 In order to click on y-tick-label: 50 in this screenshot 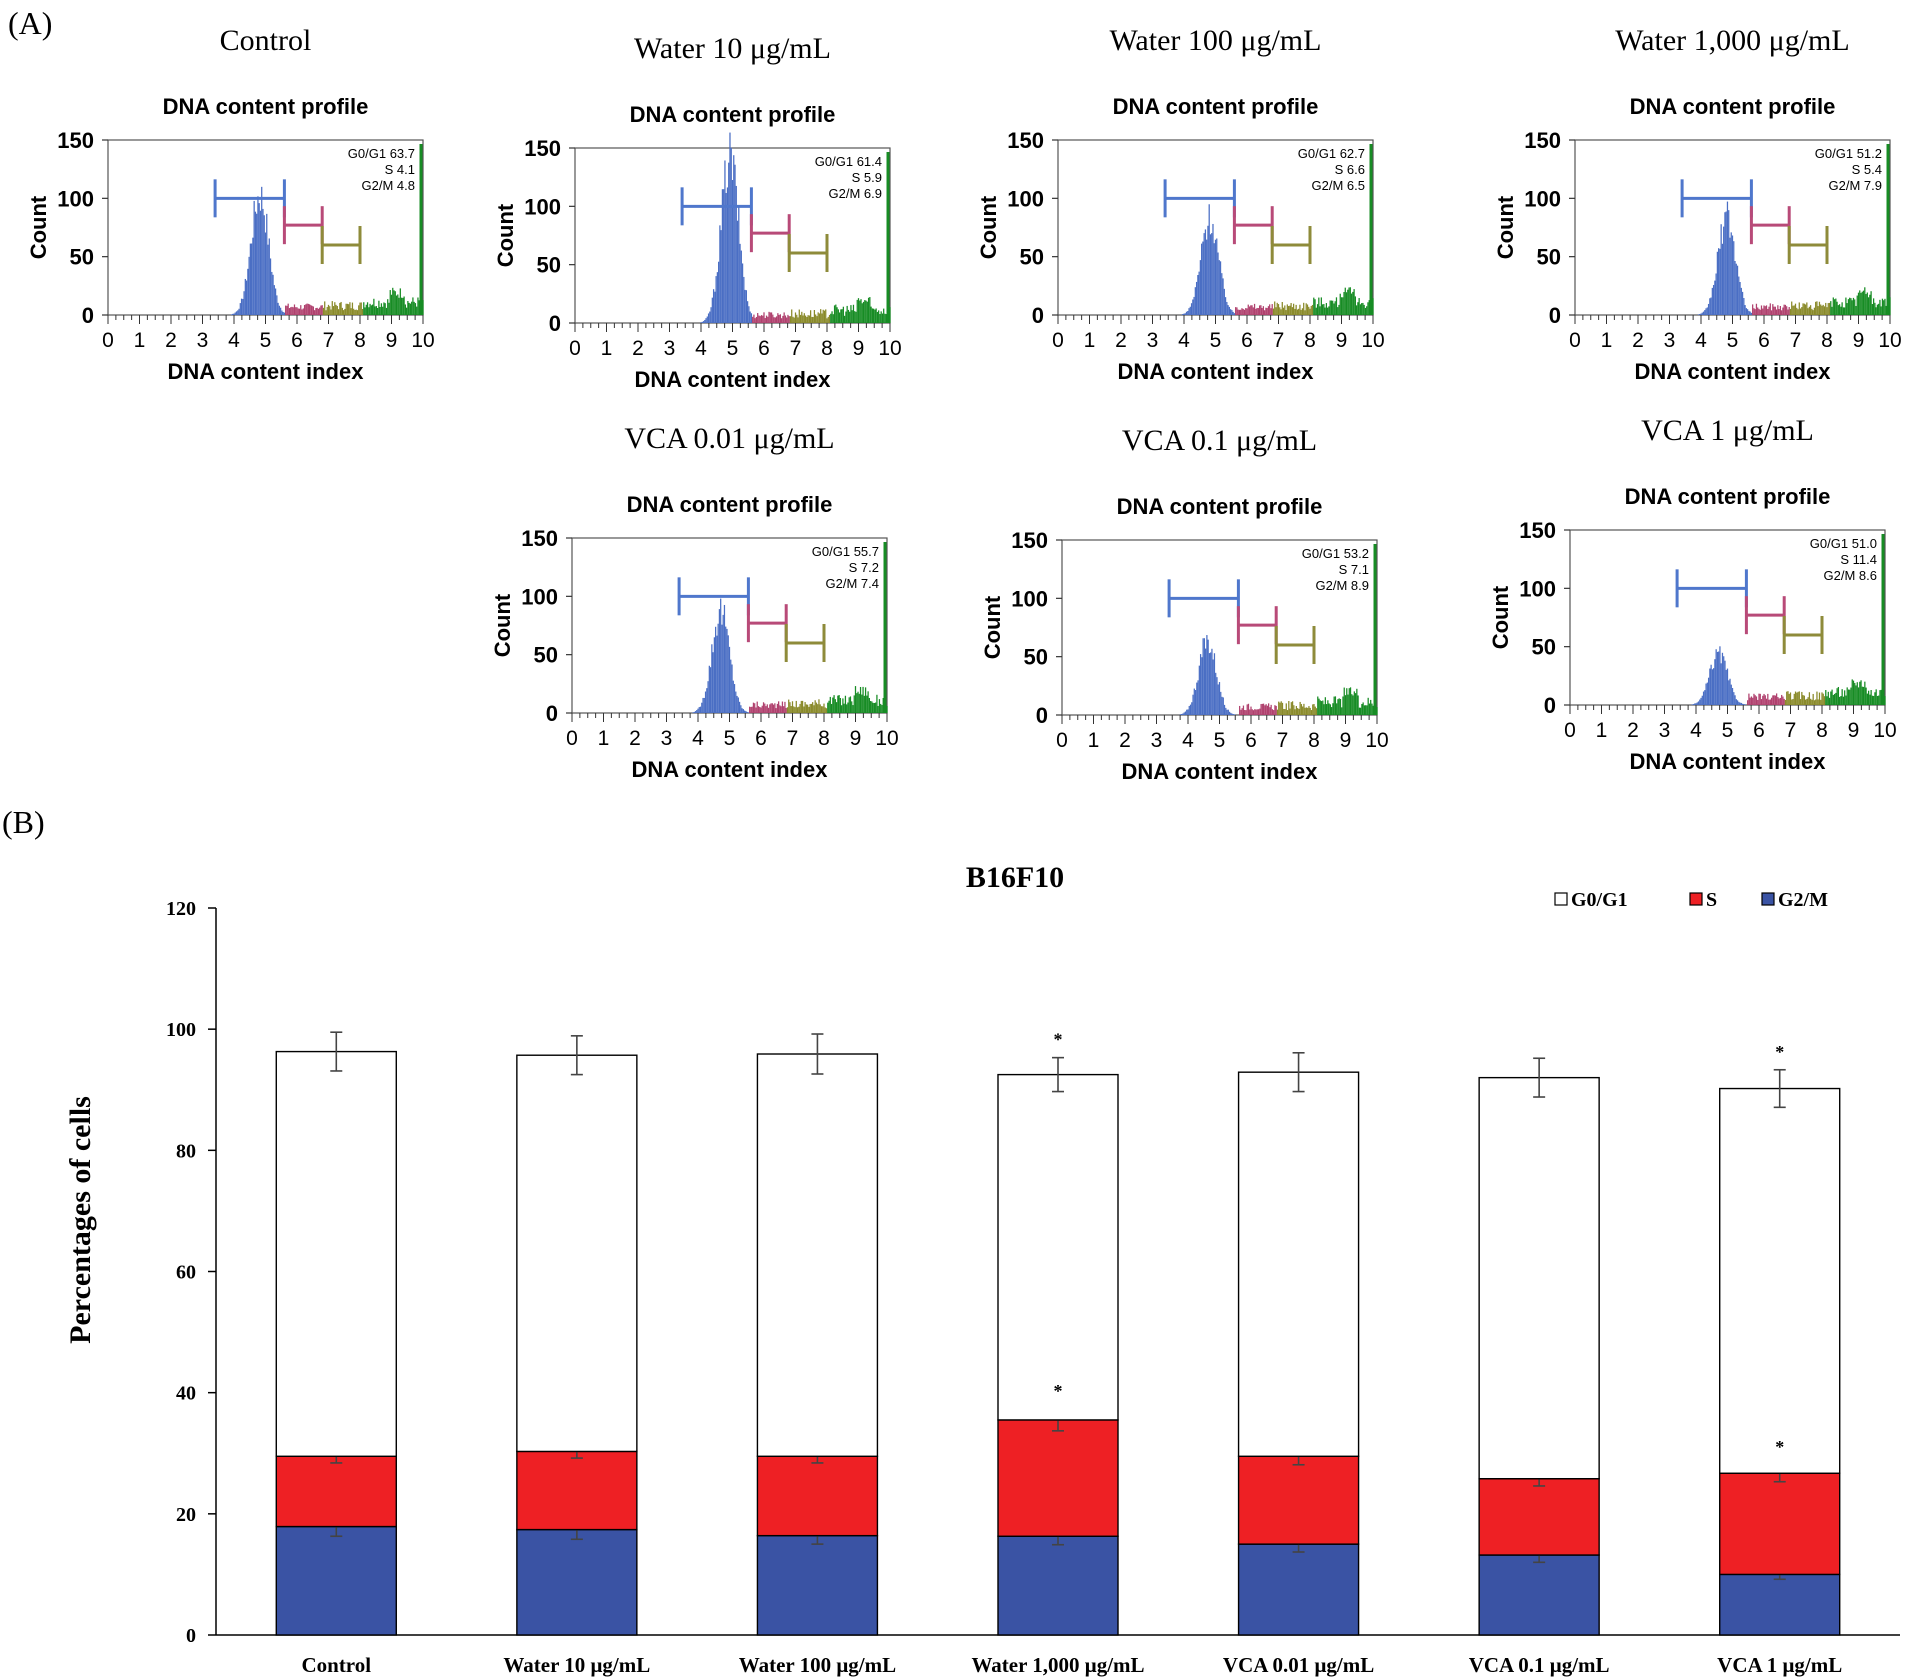, I will do `click(1036, 657)`.